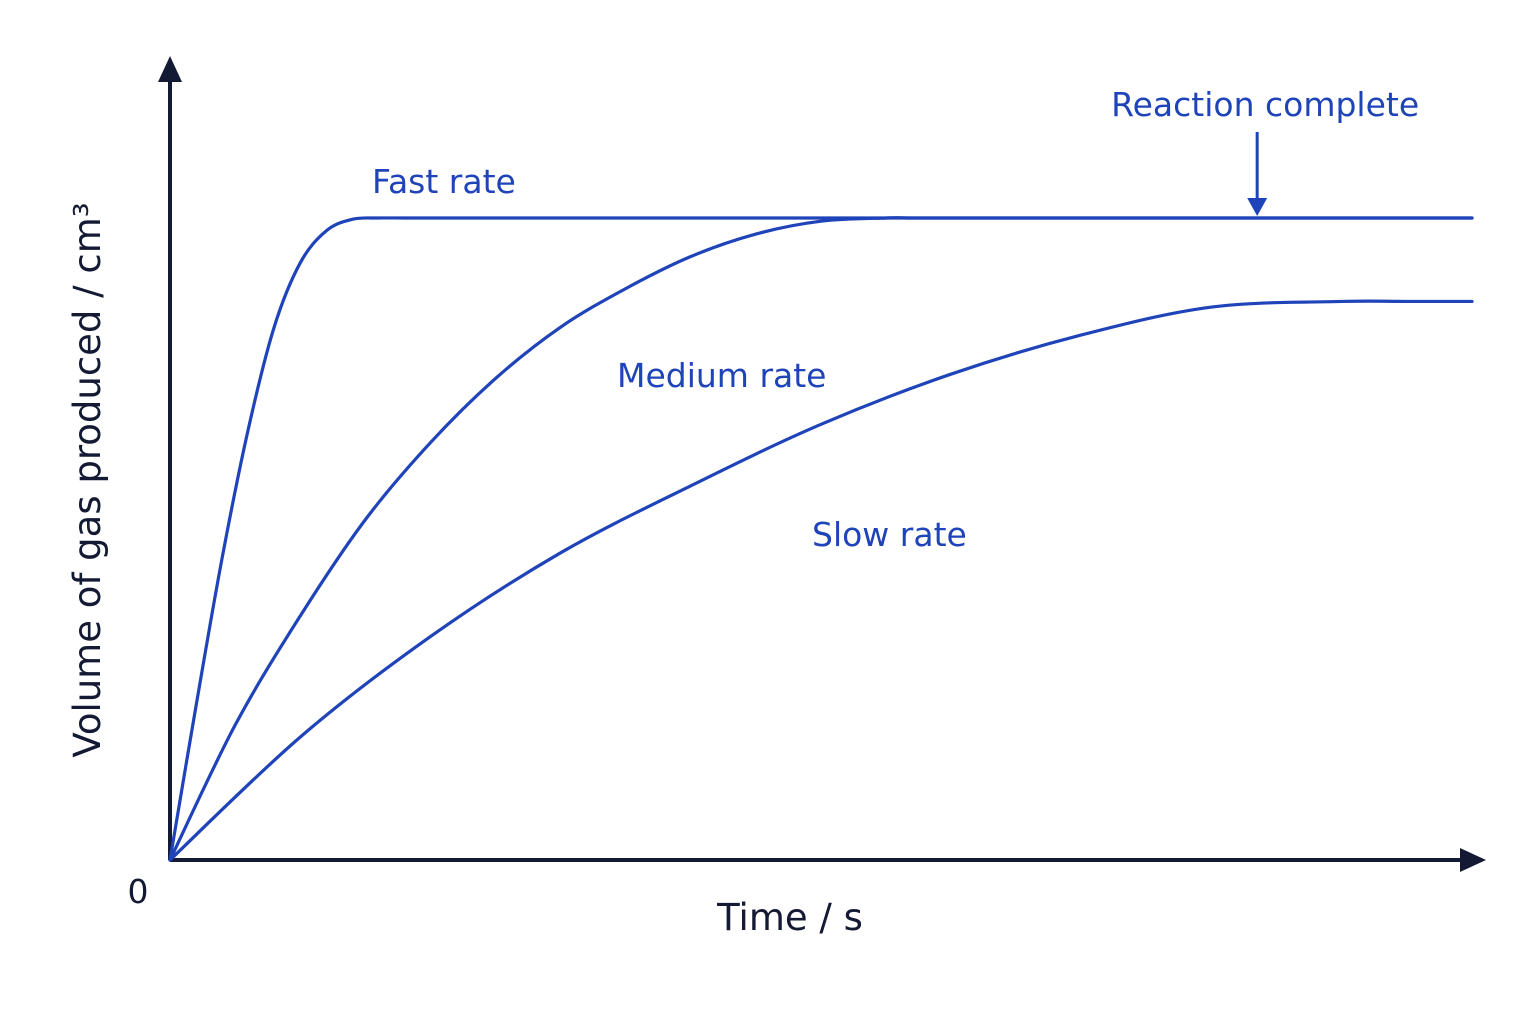 This screenshot has width=1536, height=1024. What do you see at coordinates (1265, 150) in the screenshot?
I see `annotation-layer: Reaction complete` at bounding box center [1265, 150].